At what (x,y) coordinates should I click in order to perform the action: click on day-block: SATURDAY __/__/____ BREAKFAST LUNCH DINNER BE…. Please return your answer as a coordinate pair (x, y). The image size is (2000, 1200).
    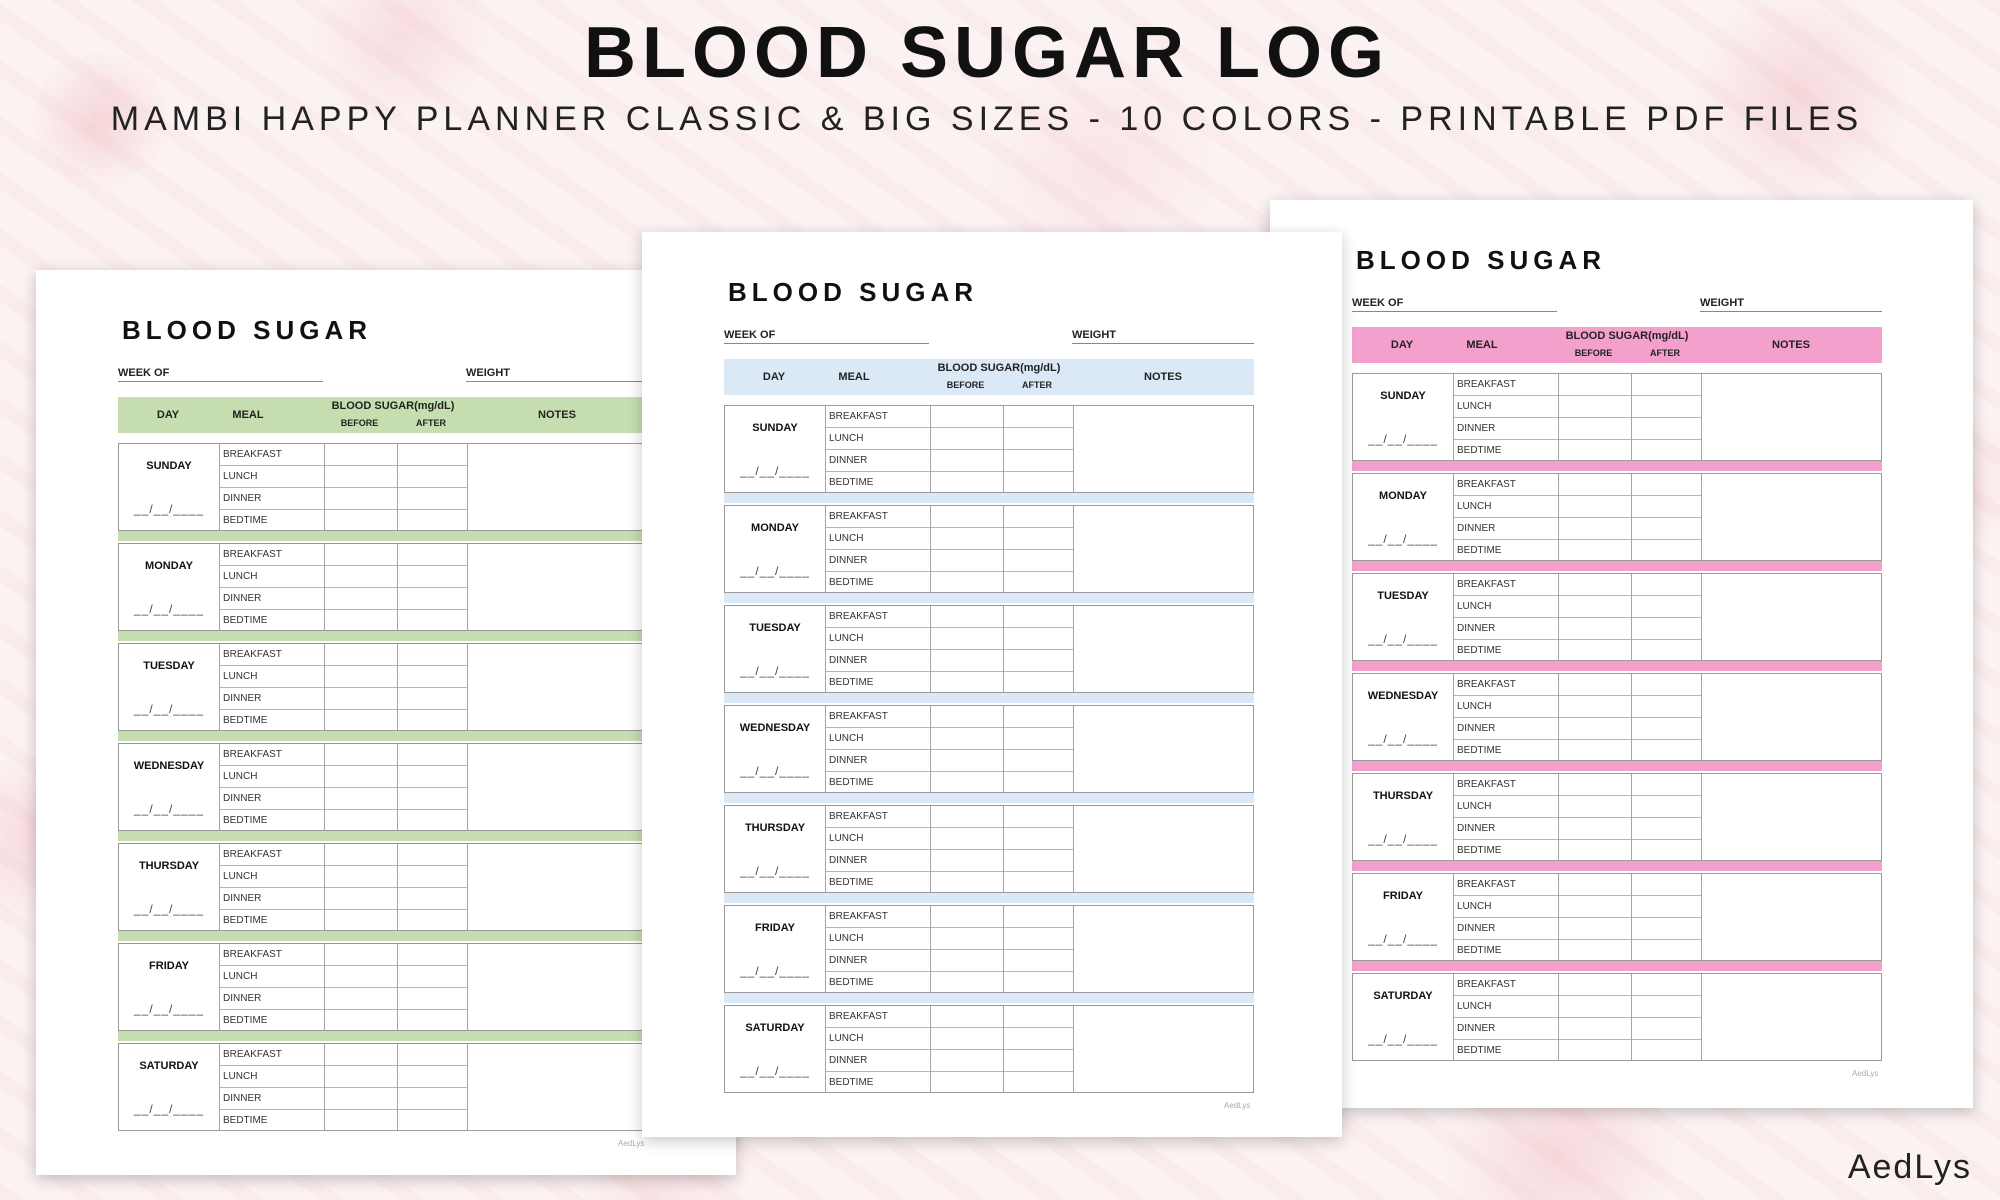
    Looking at the image, I should click on (1617, 1017).